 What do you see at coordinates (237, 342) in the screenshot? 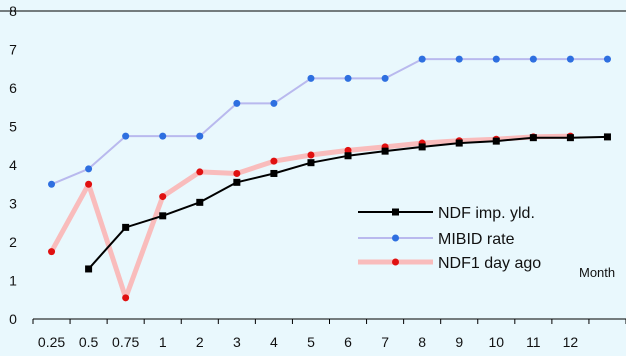
I see `x-tick-label: 3` at bounding box center [237, 342].